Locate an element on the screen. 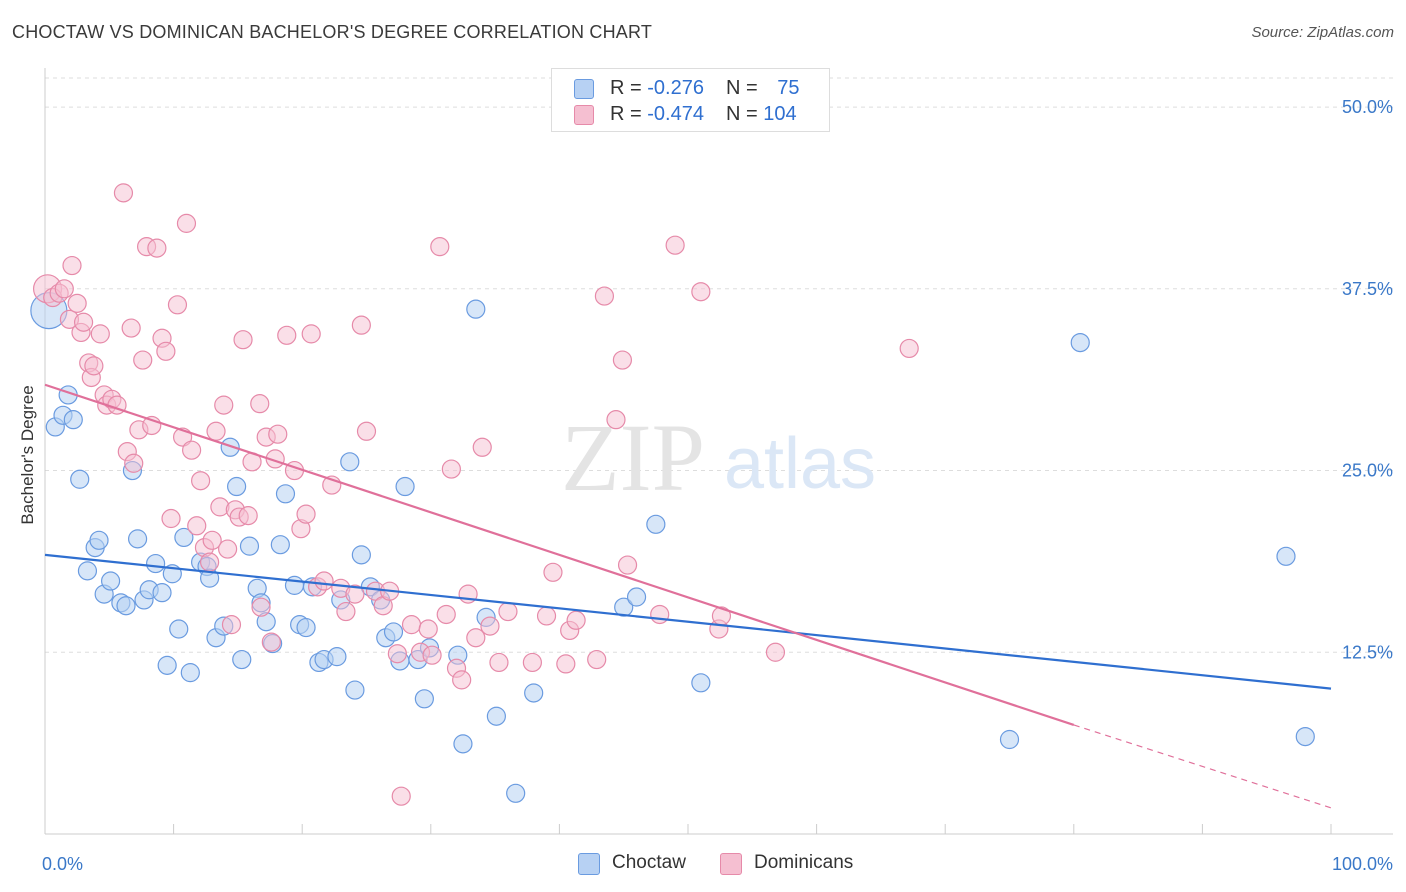  bottom-swatch-dominicans is located at coordinates (731, 864).